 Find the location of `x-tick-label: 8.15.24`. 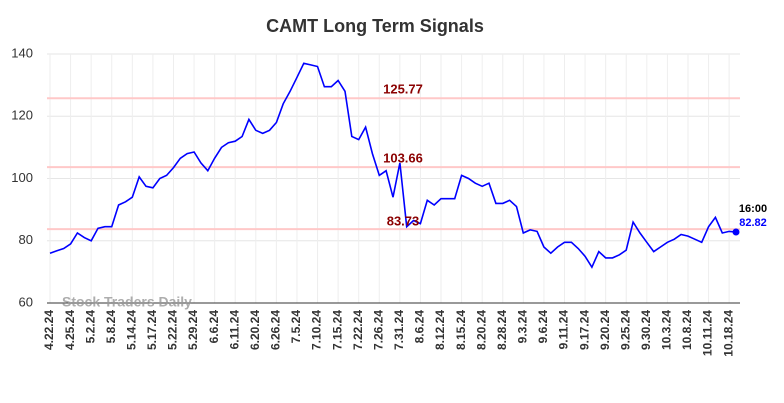

x-tick-label: 8.15.24 is located at coordinates (461, 330).